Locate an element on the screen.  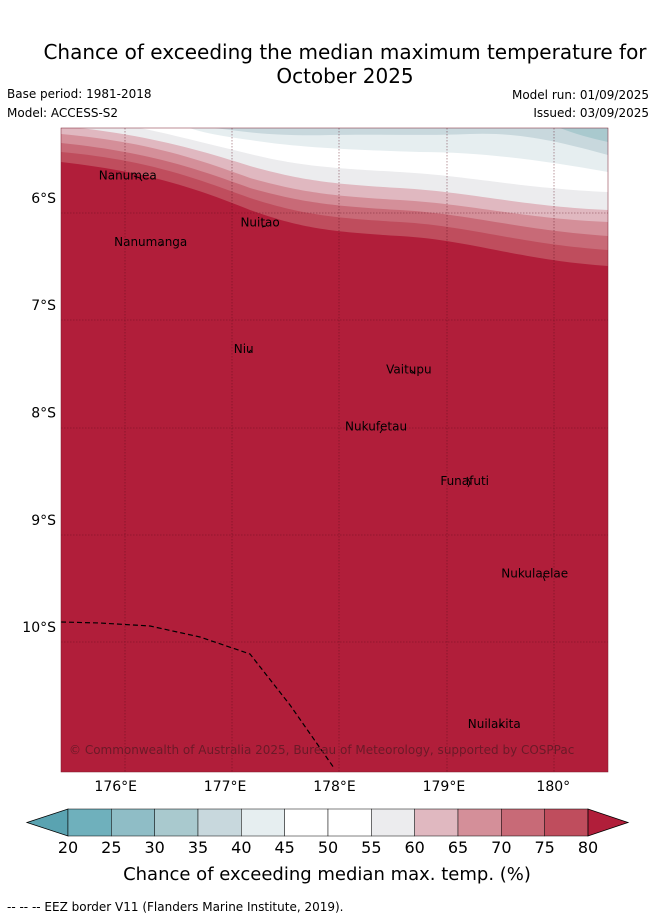
place-label: Nuilakita is located at coordinates (494, 724).